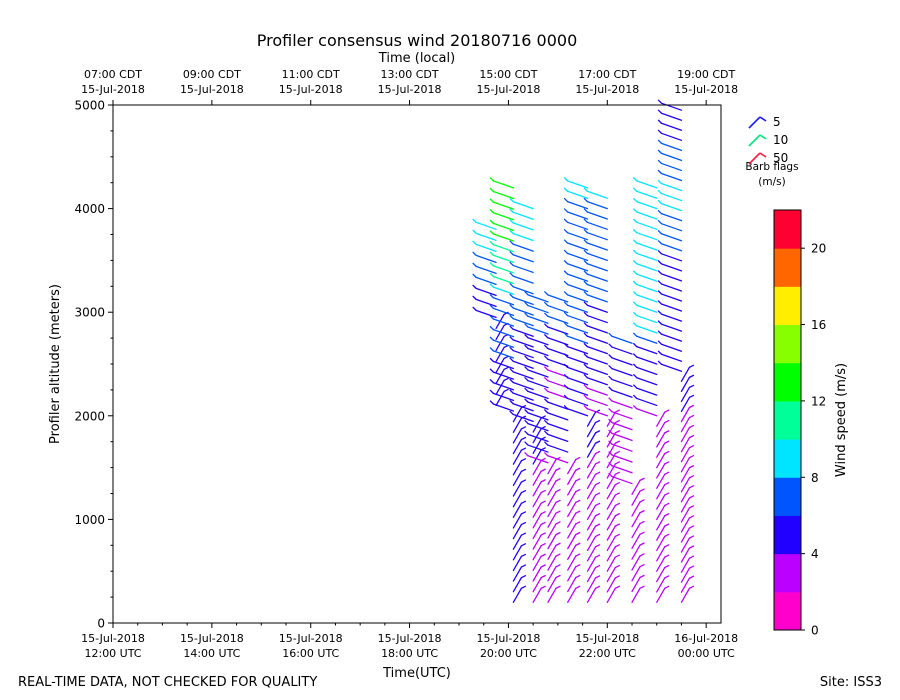  What do you see at coordinates (212, 74) in the screenshot?
I see `x-top-tick-label-time: 09:00 CDT` at bounding box center [212, 74].